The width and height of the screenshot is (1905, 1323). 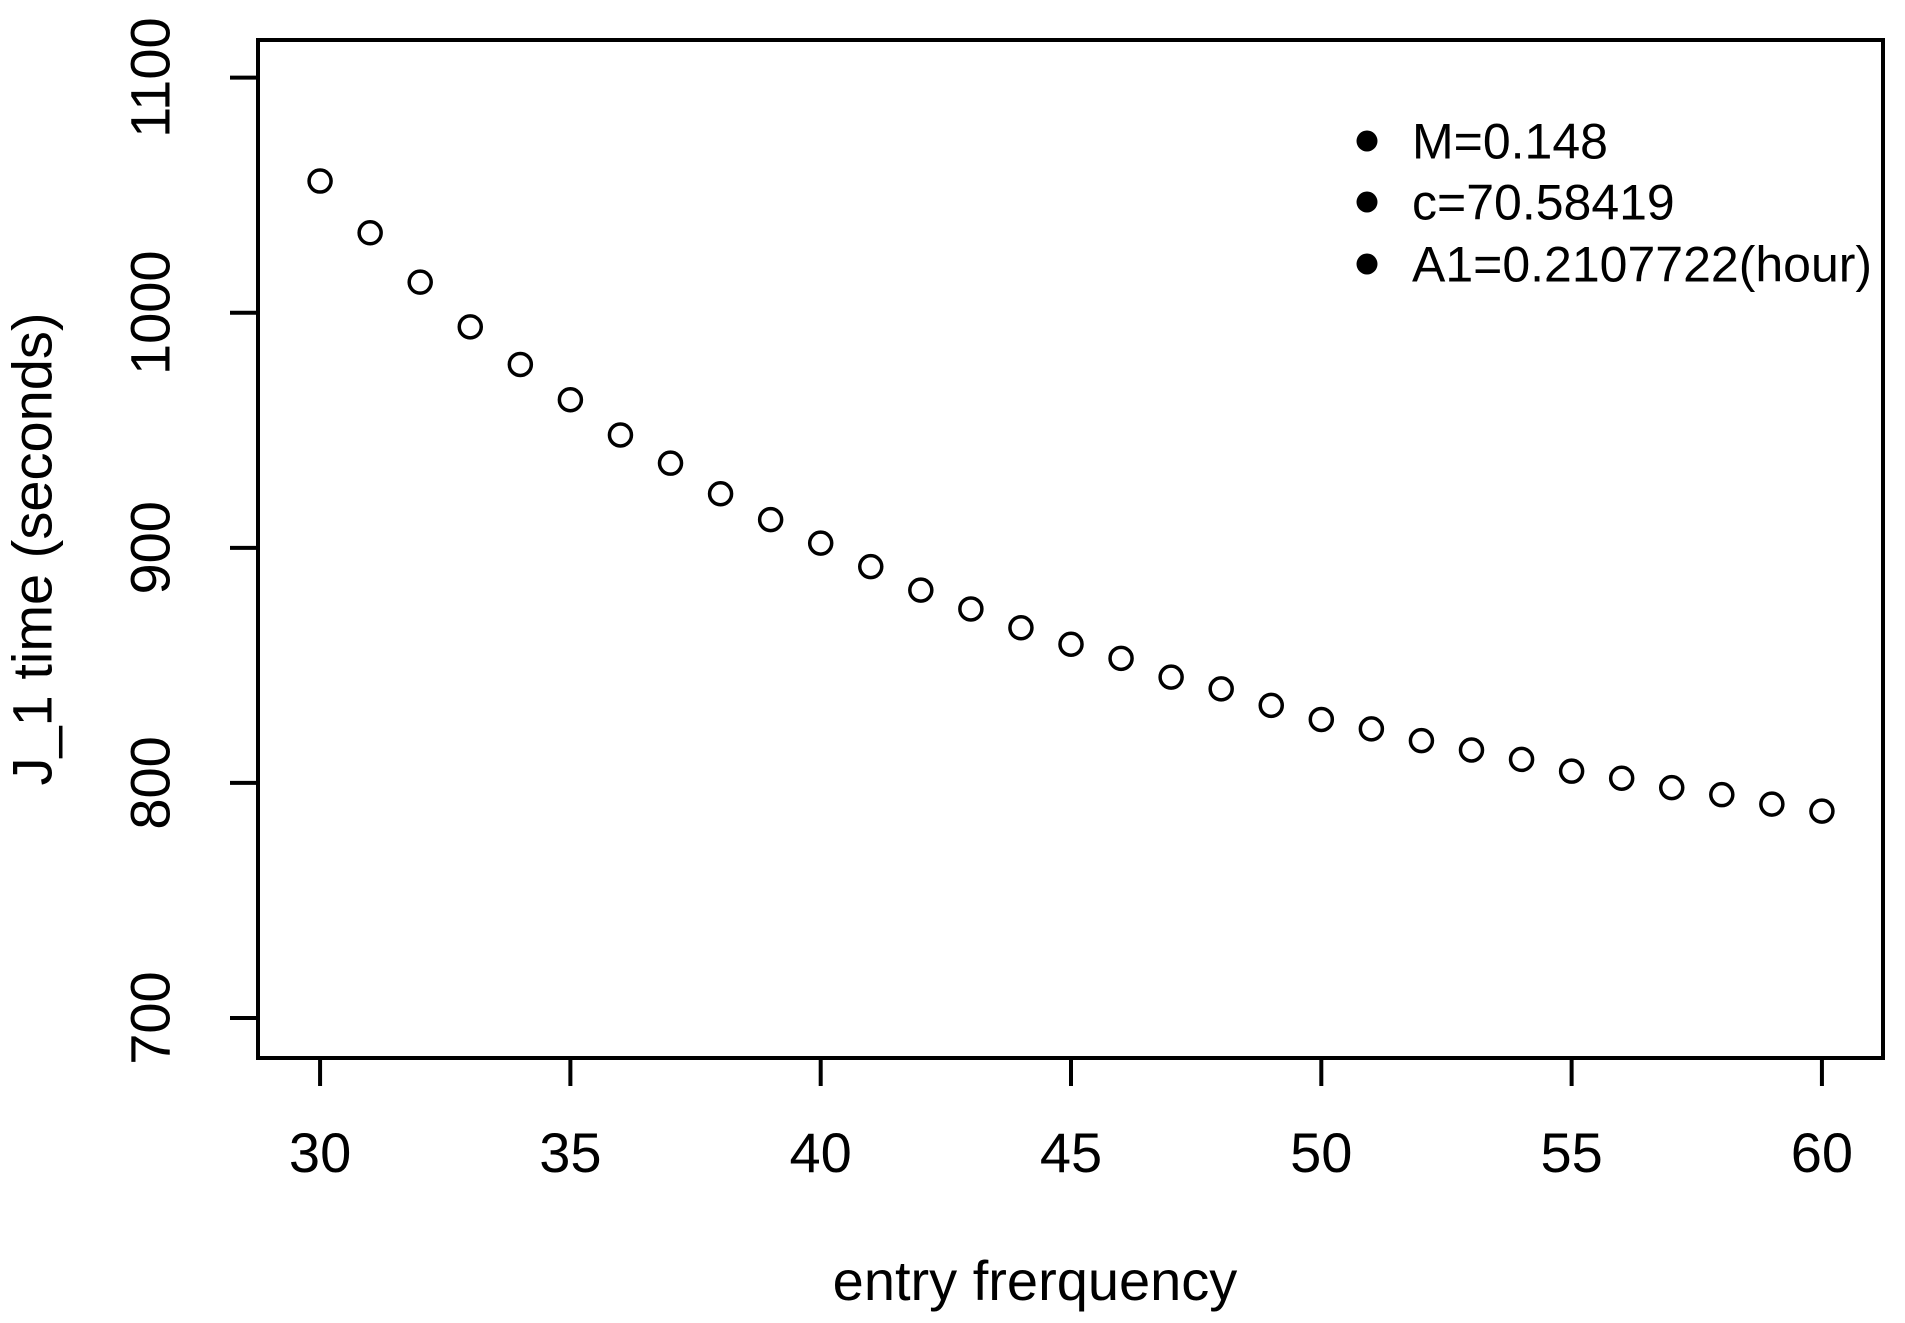 I want to click on y-tick-label: 1100, so click(x=150, y=77).